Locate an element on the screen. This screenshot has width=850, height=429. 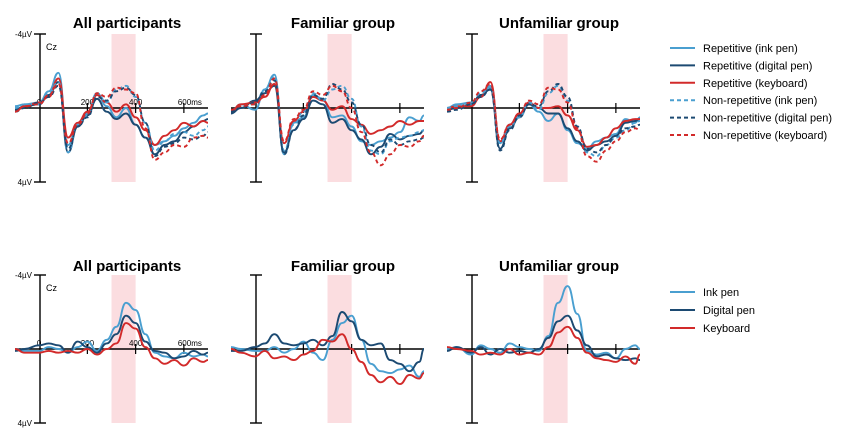
legend-label: Repetitive (keyboard) is located at coordinates (755, 84).